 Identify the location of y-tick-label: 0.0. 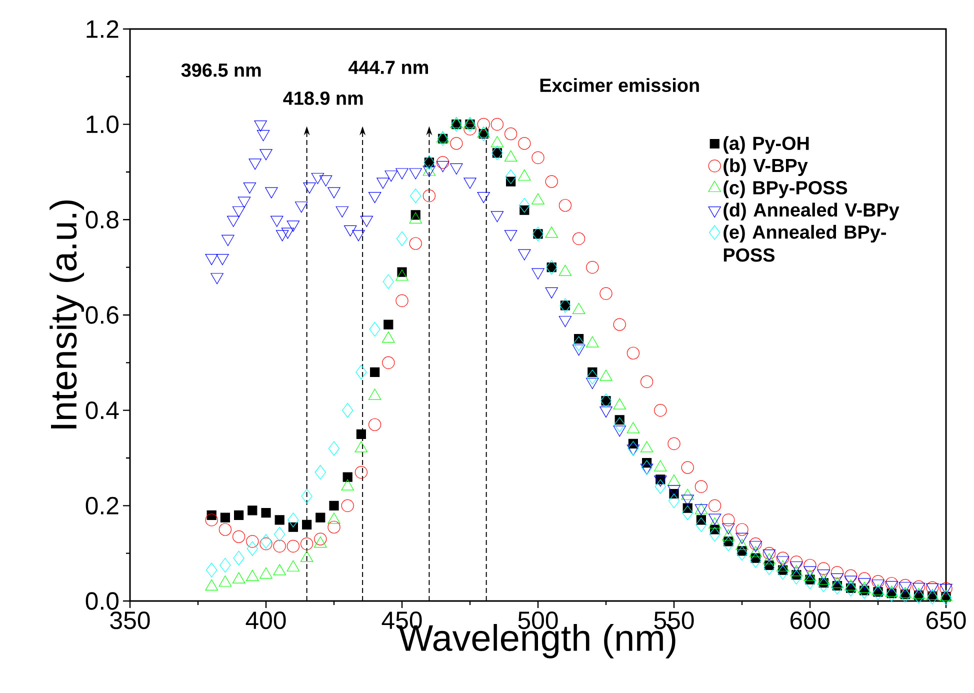
(102, 601).